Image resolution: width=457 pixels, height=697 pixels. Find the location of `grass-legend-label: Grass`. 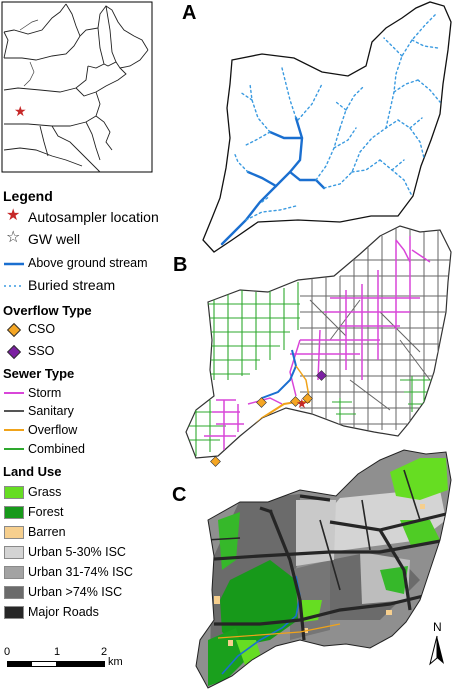

grass-legend-label: Grass is located at coordinates (45, 492).